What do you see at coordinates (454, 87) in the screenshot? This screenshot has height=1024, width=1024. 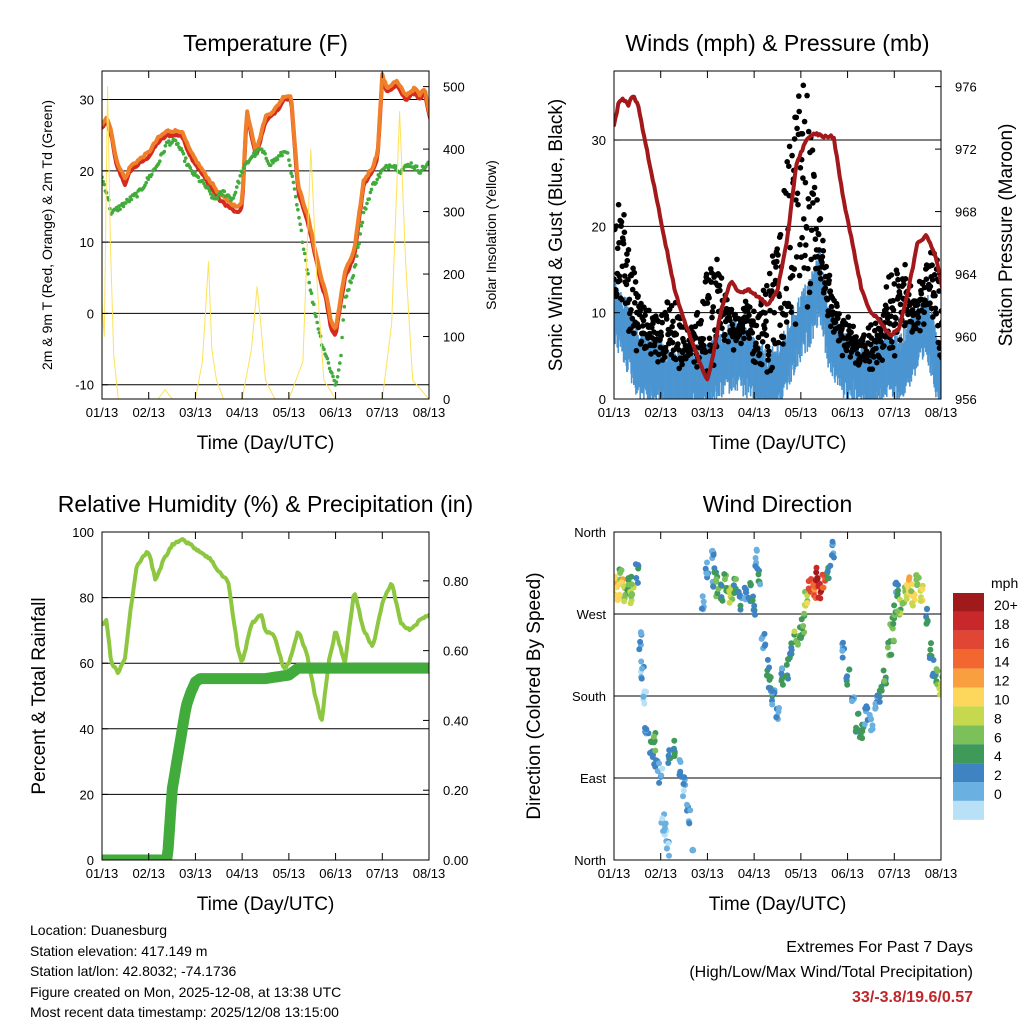 I see `y2-tick-label: 500` at bounding box center [454, 87].